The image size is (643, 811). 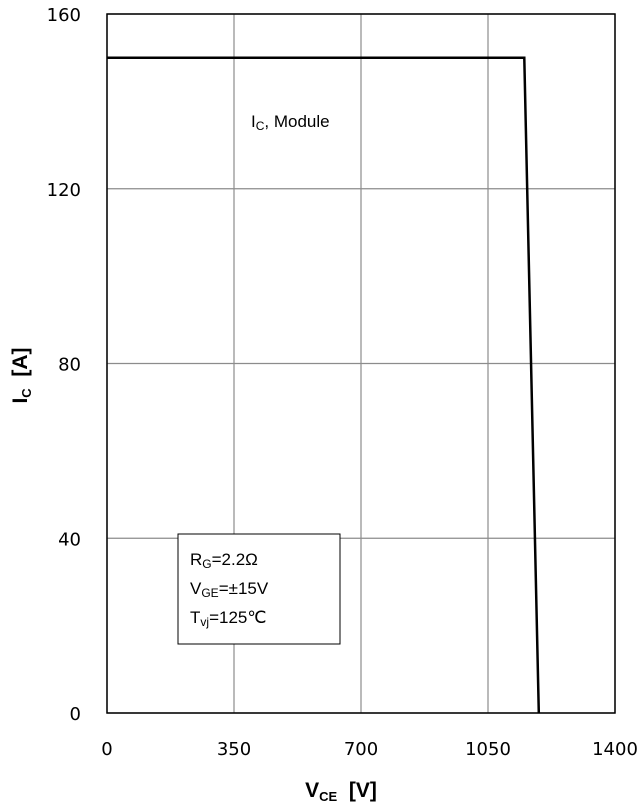 I want to click on y-tick-label: 0, so click(x=75, y=714).